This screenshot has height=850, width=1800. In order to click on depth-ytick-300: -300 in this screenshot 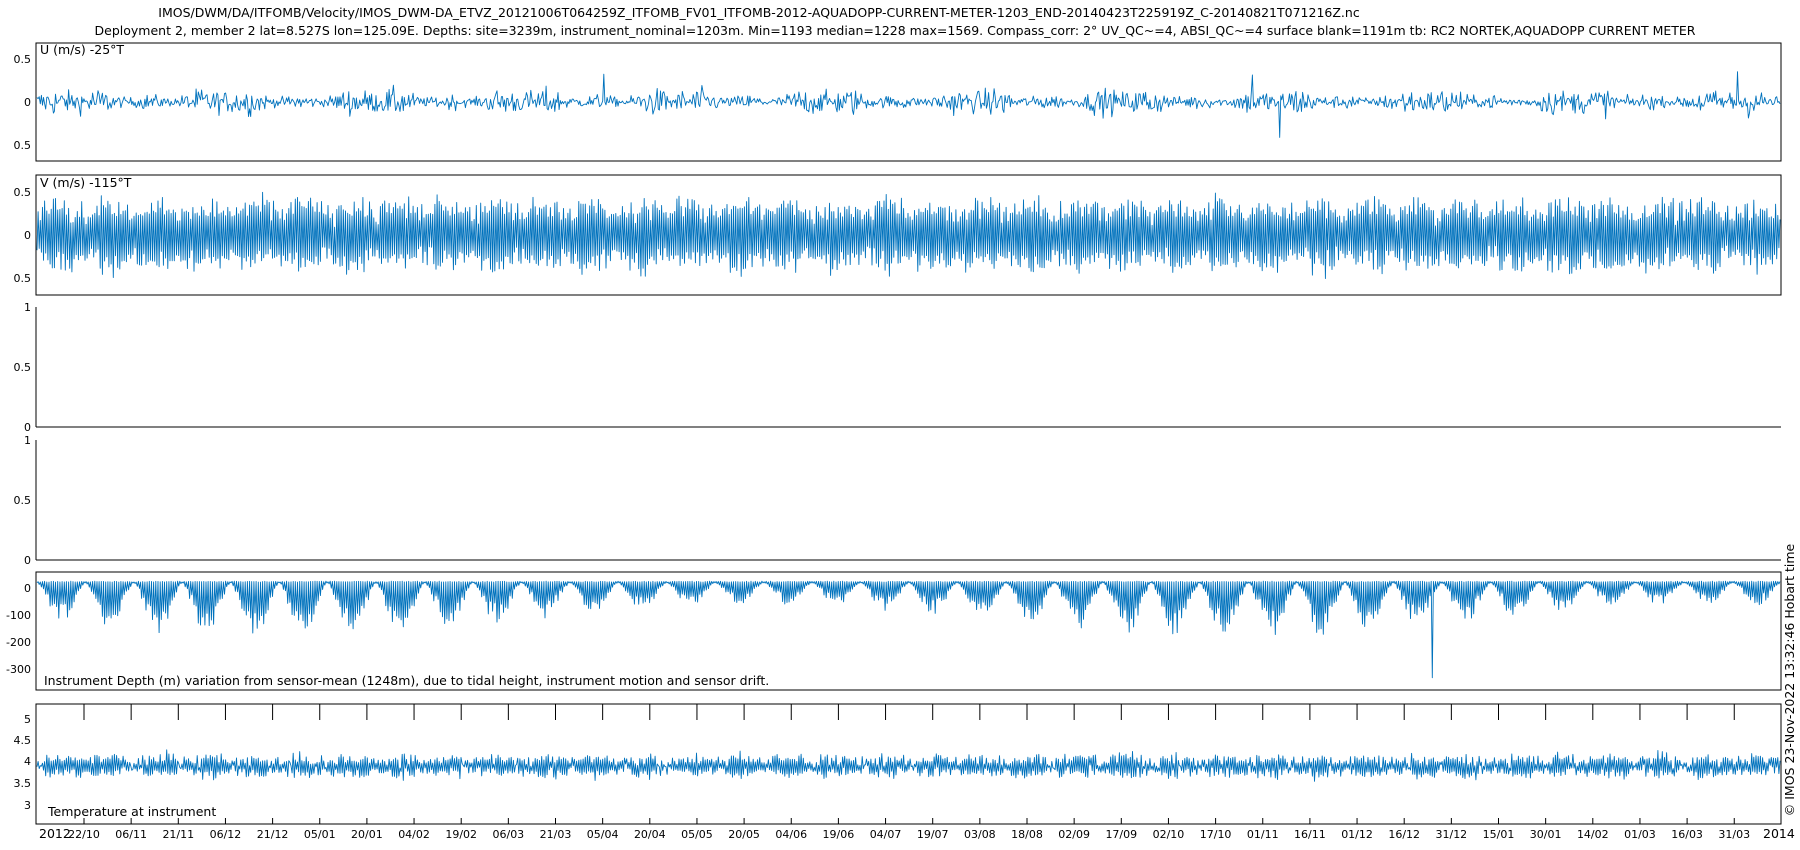, I will do `click(18, 669)`.